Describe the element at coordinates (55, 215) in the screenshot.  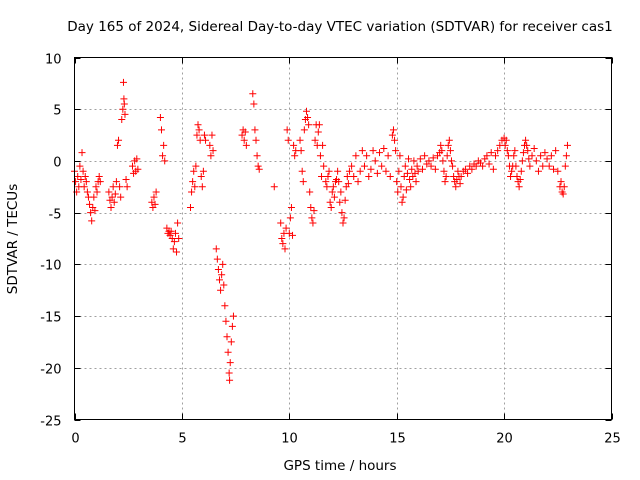
I see `y-tick-label: -5` at that location.